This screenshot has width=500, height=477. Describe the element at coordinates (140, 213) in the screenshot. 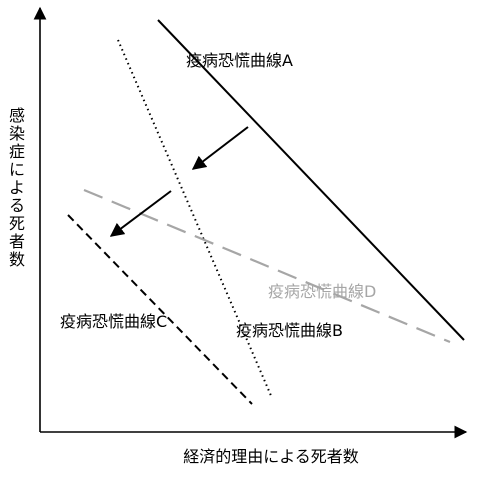

I see `shift-arrow-lower` at that location.